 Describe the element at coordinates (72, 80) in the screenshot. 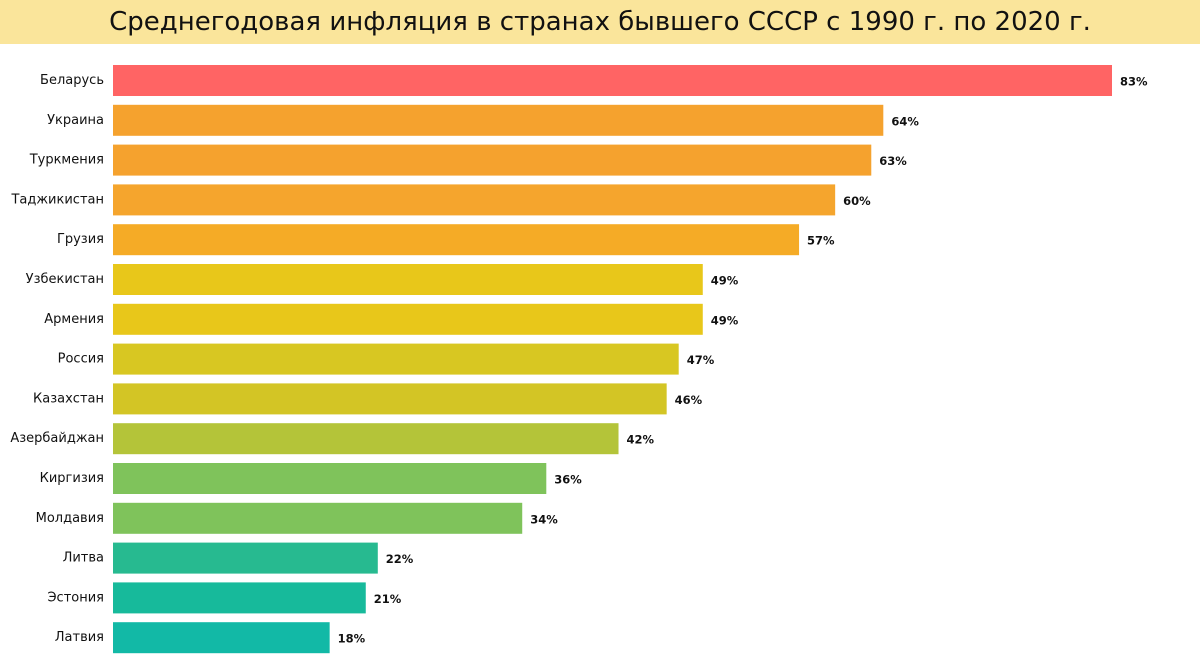

I see `category-label: Беларусь` at that location.